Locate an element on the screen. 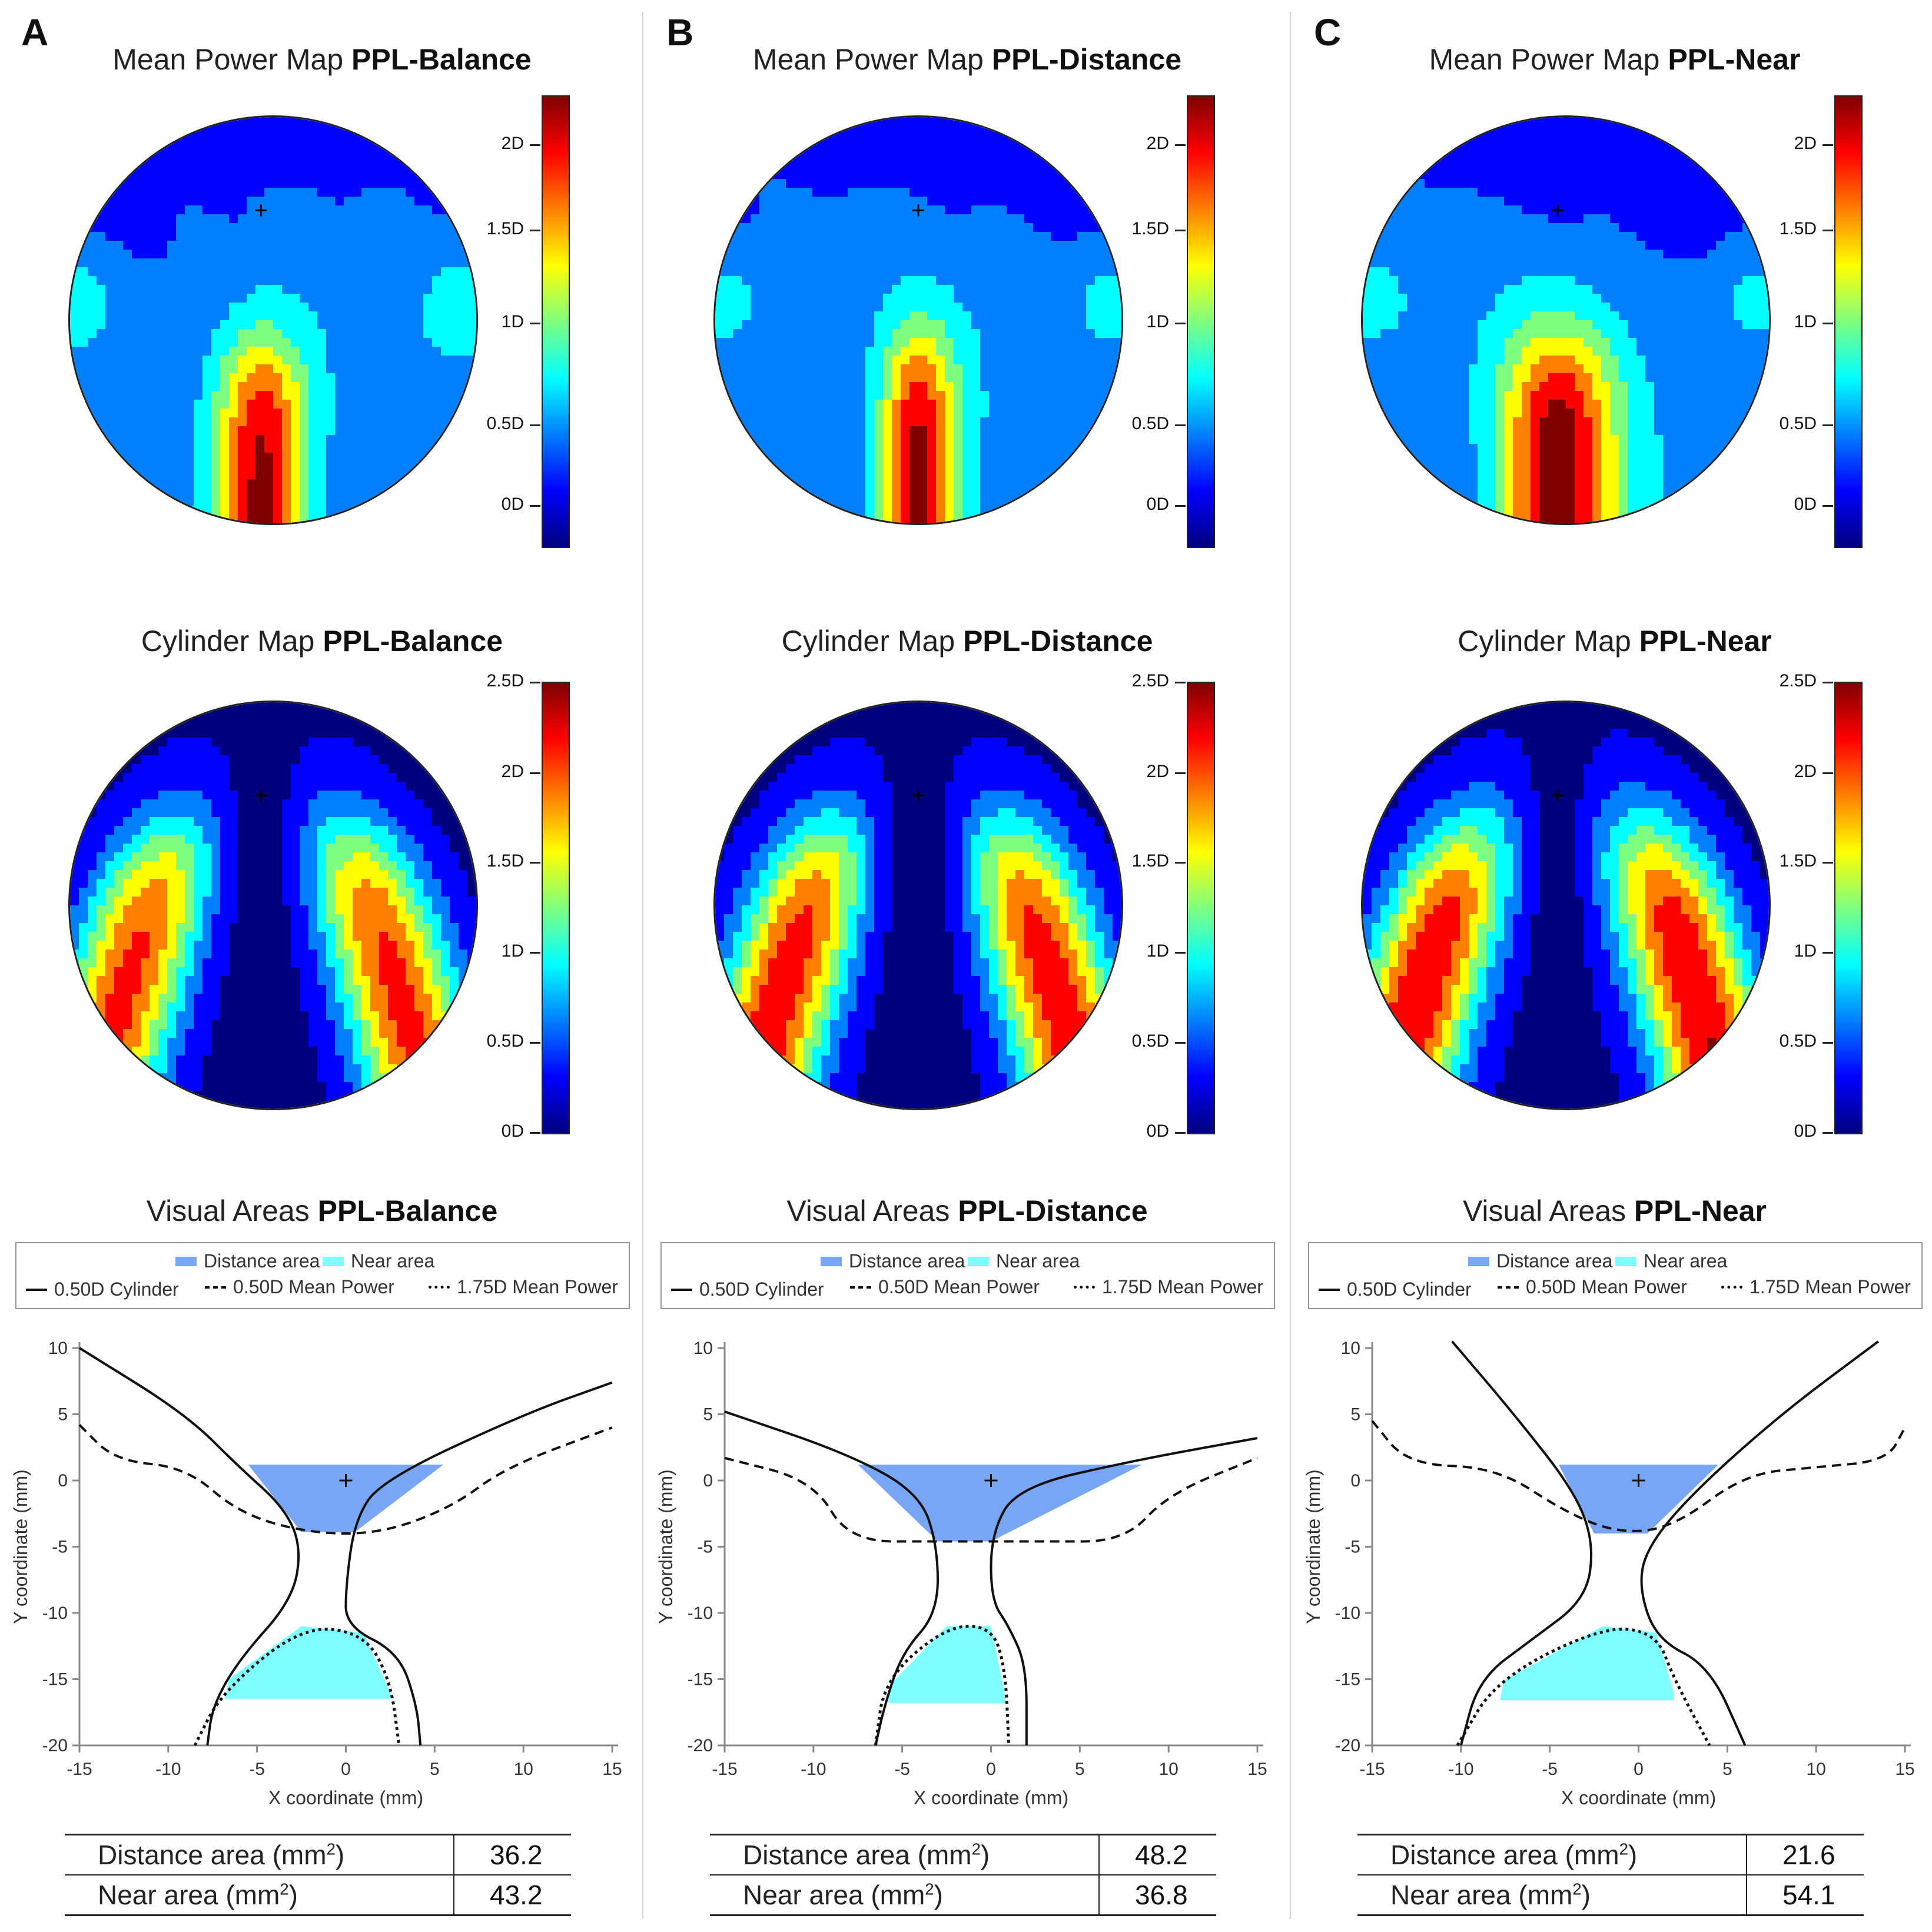 The image size is (1932, 1932). distance-area-region is located at coordinates (1000, 1503).